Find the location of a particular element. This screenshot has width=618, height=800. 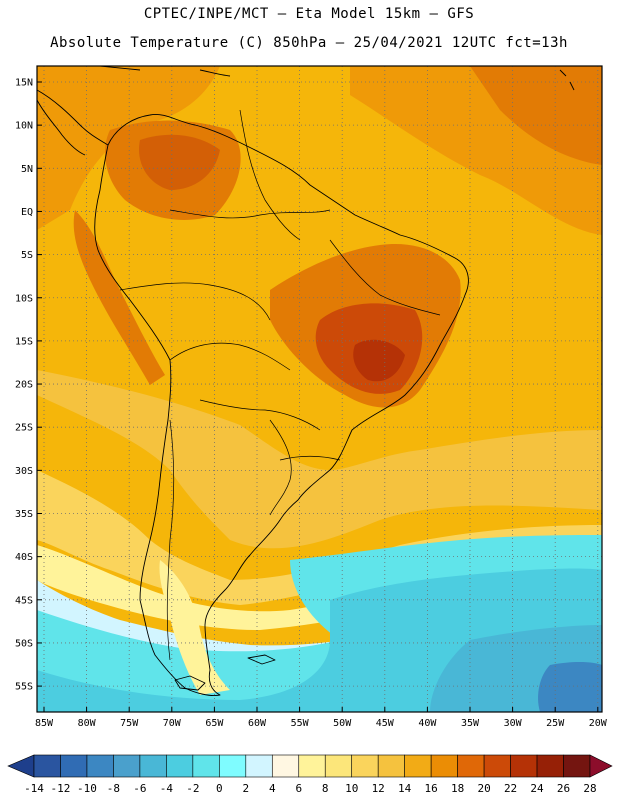

lon-label: 75W is located at coordinates (129, 723).